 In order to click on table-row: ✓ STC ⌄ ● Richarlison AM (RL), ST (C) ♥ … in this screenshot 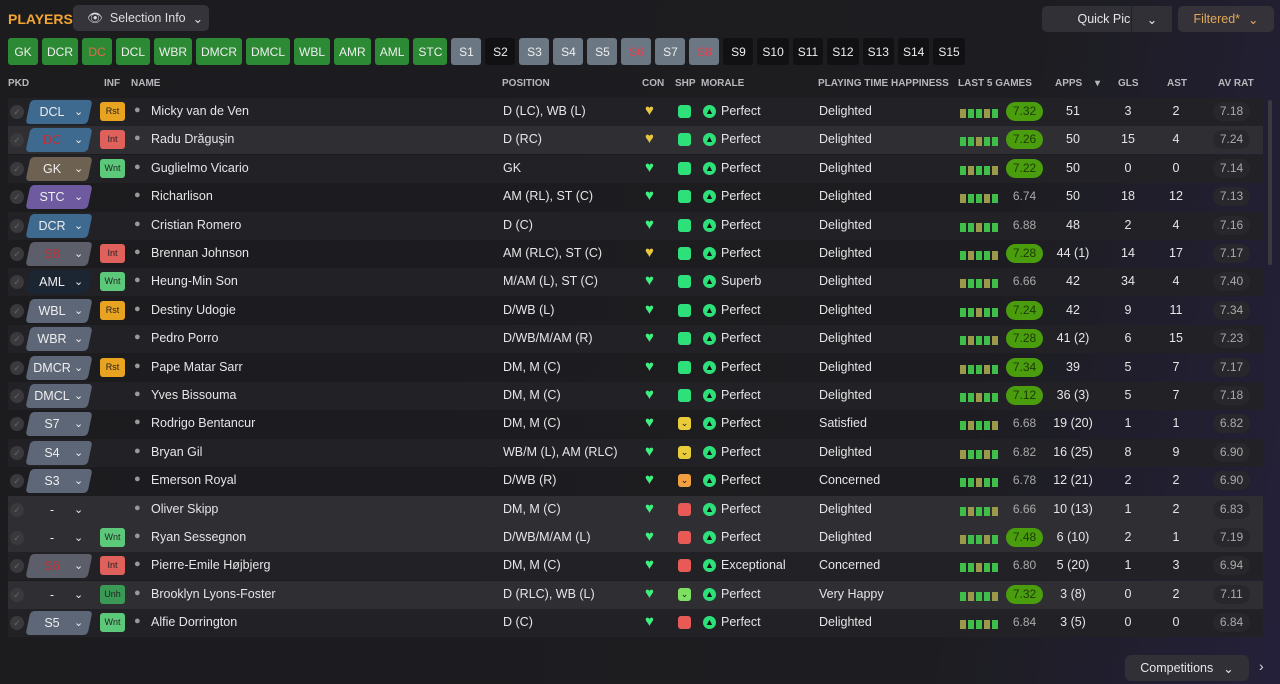, I will do `click(635, 197)`.